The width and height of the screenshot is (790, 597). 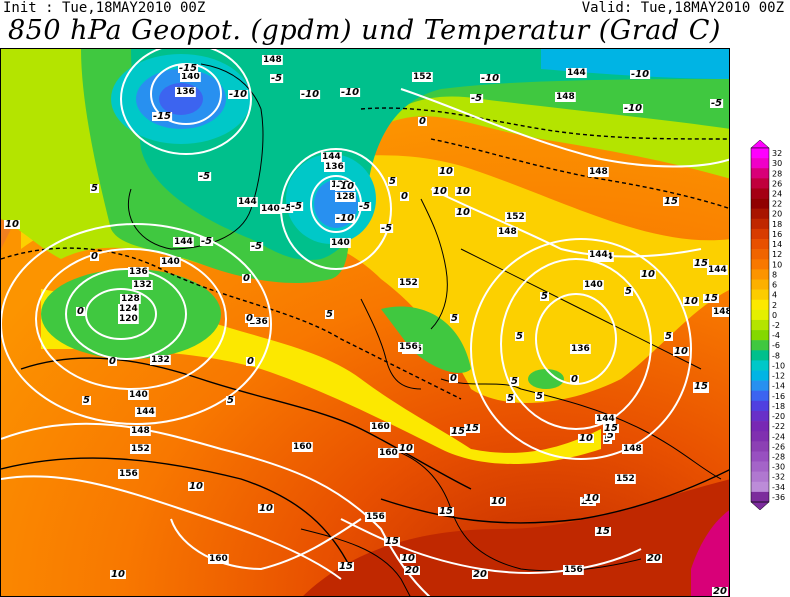 I want to click on temperature-label: -15, so click(x=188, y=68).